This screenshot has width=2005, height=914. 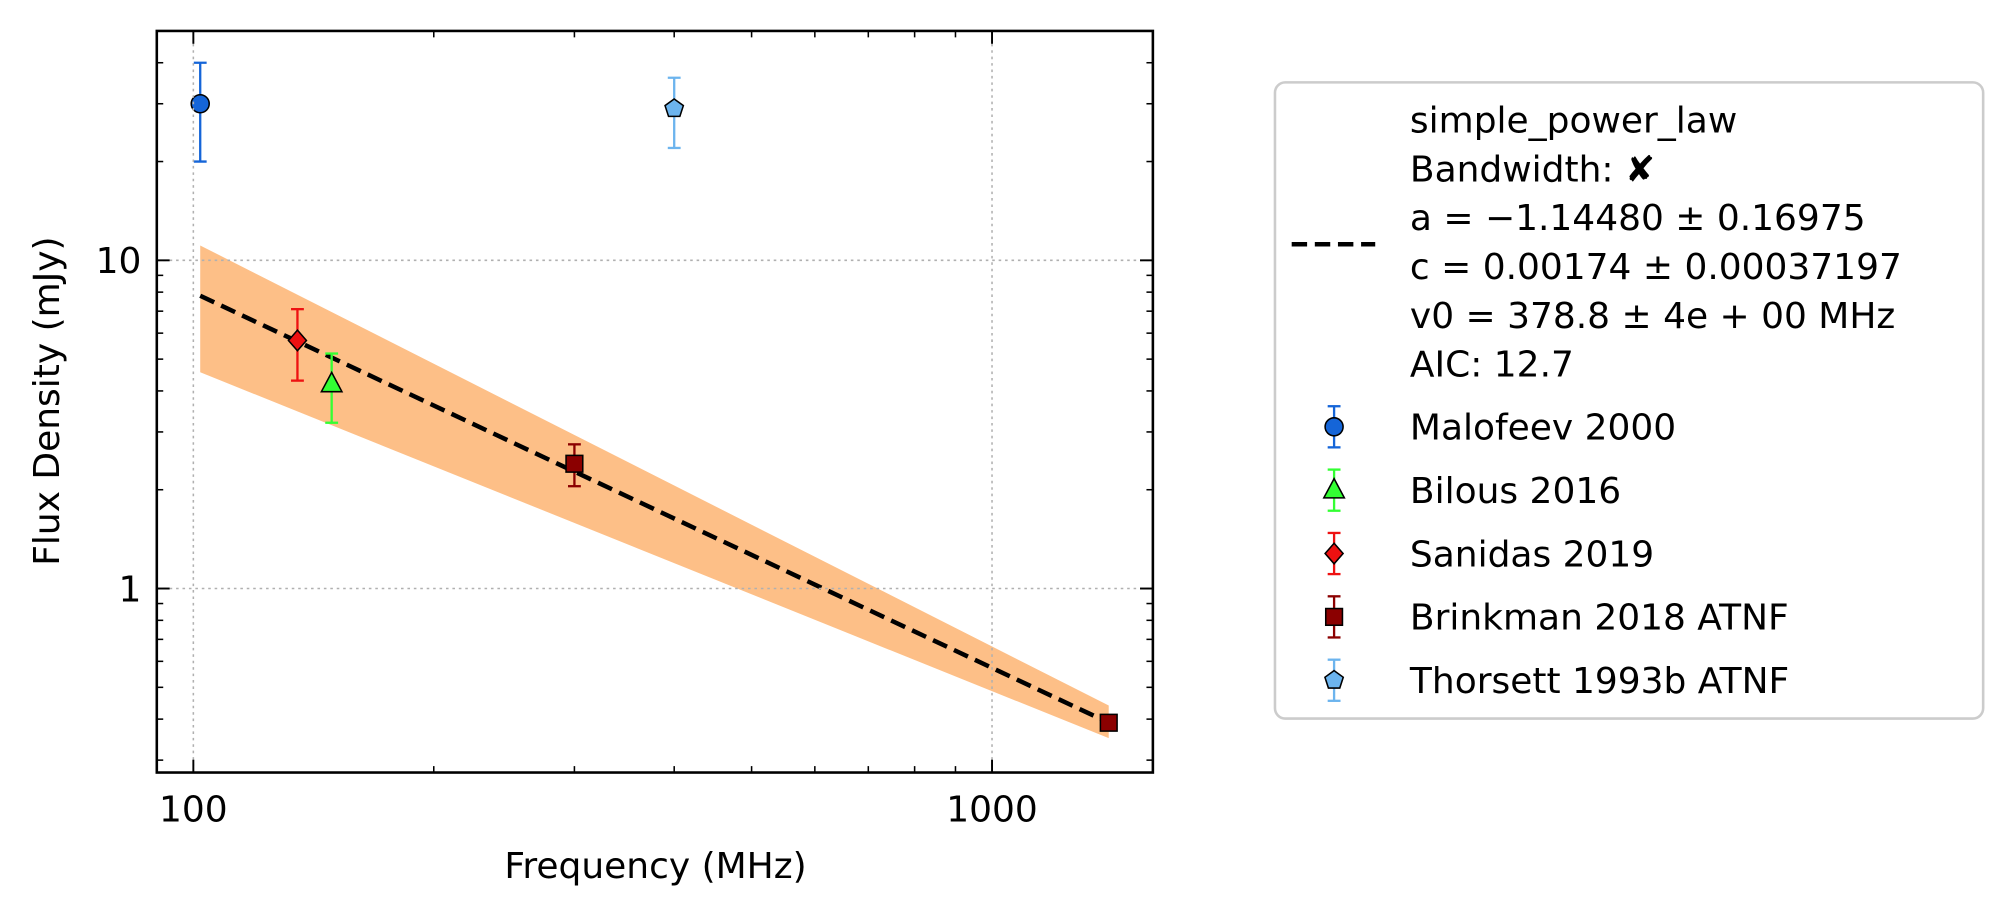 I want to click on y-axis-label: Flux Density (mJy), so click(x=47, y=400).